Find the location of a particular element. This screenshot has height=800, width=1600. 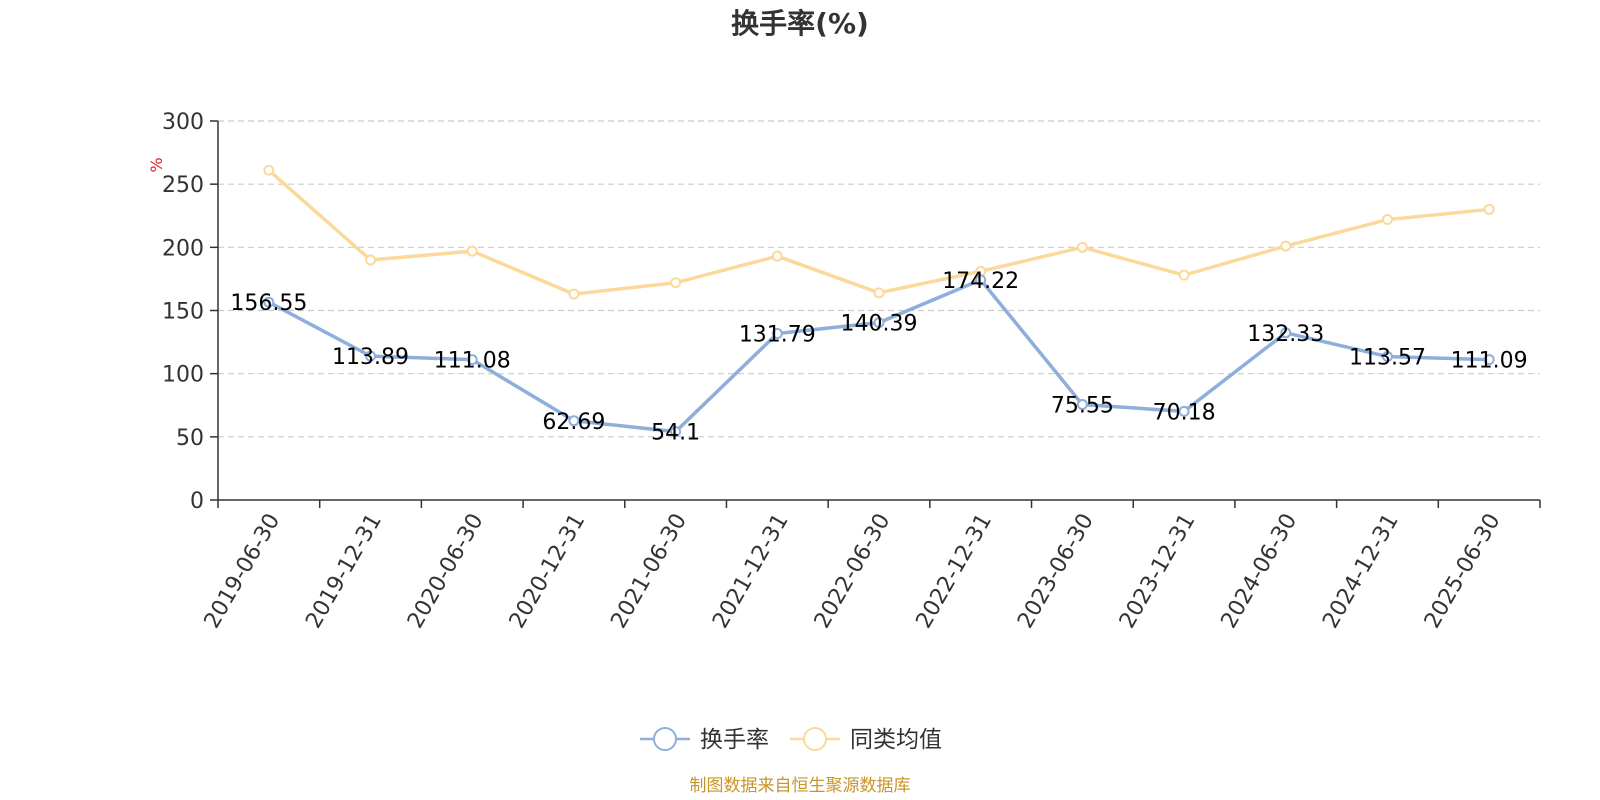

data-label: 113.57 is located at coordinates (1387, 358).